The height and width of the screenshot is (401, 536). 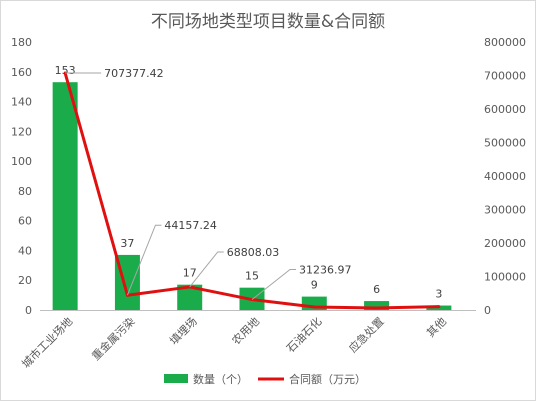 I want to click on y-left-tick-label: 40, so click(x=25, y=250).